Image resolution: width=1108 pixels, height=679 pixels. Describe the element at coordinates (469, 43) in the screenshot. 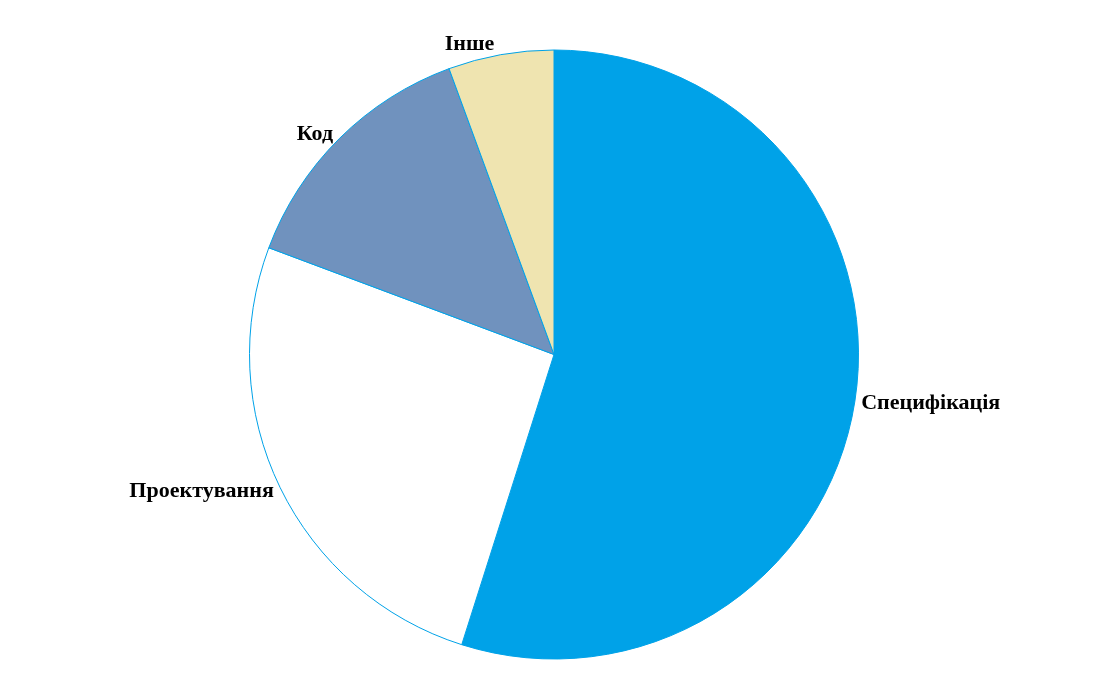

I see `slice-label: Інше` at that location.